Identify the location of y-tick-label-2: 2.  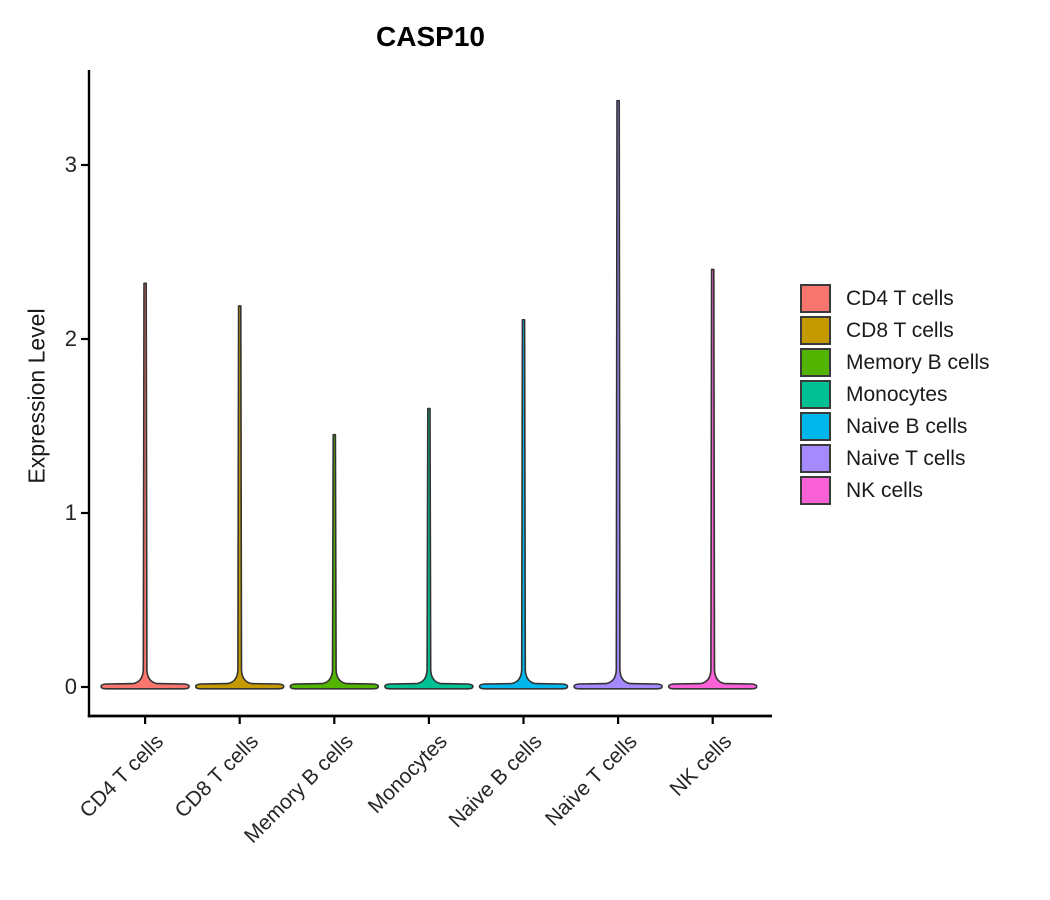
(70, 338).